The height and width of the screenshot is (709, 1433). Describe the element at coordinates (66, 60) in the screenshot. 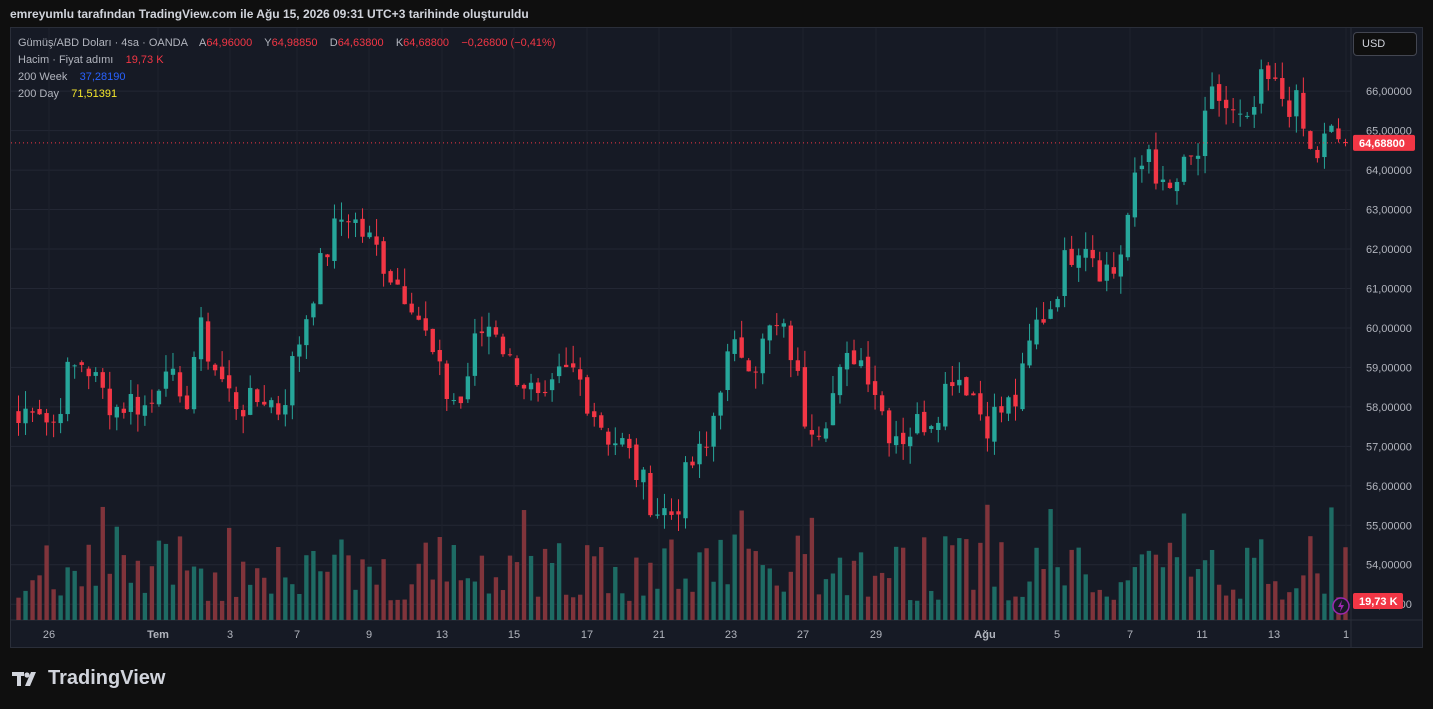

I see `legend-volume-label: Hacim · Fiyat adımı` at that location.